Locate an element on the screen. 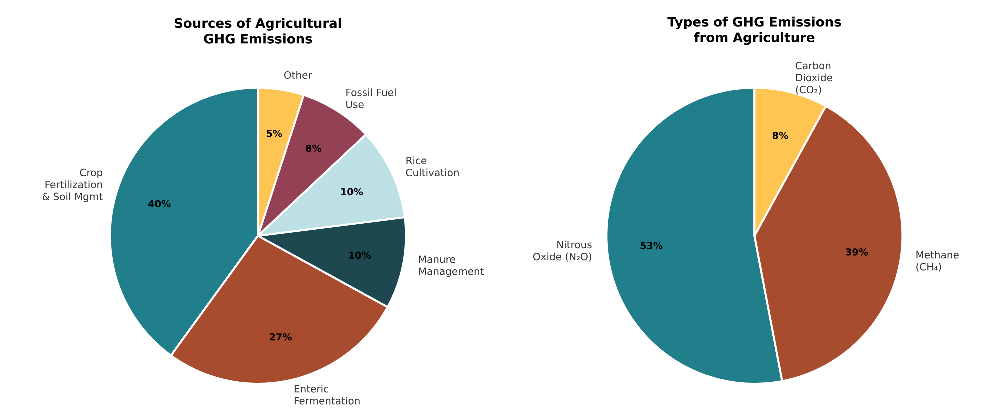  data-label: 40% is located at coordinates (159, 204).